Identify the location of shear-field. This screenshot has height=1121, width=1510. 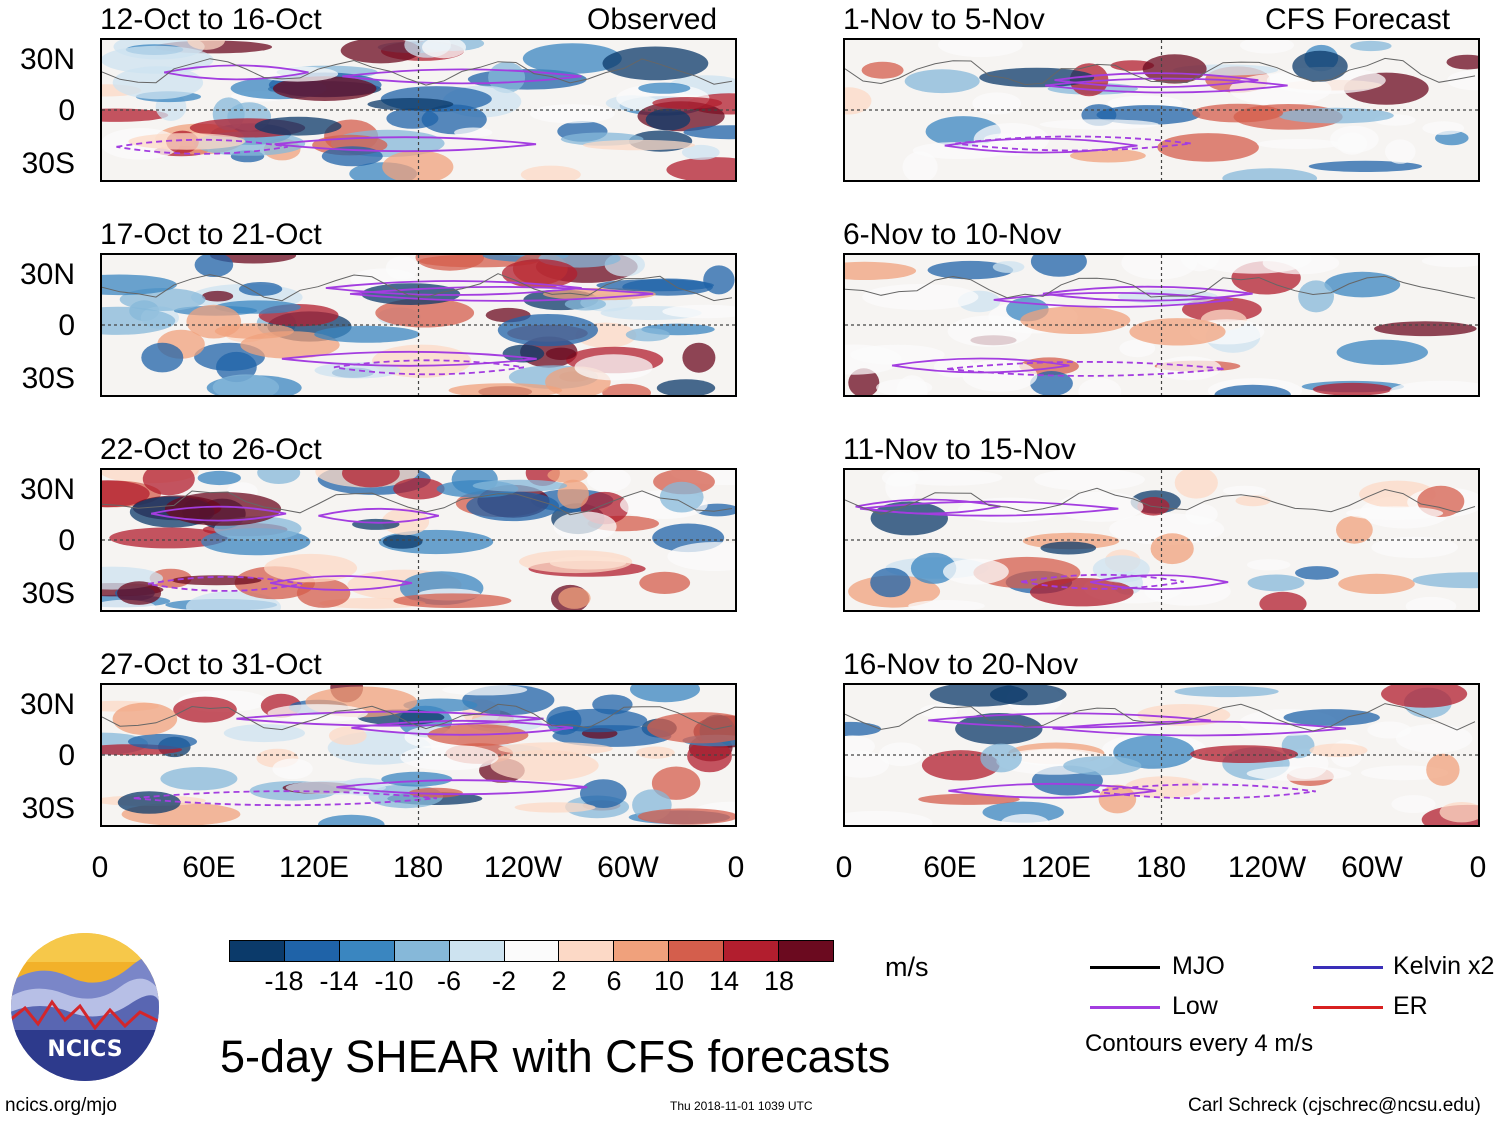
(1161, 755).